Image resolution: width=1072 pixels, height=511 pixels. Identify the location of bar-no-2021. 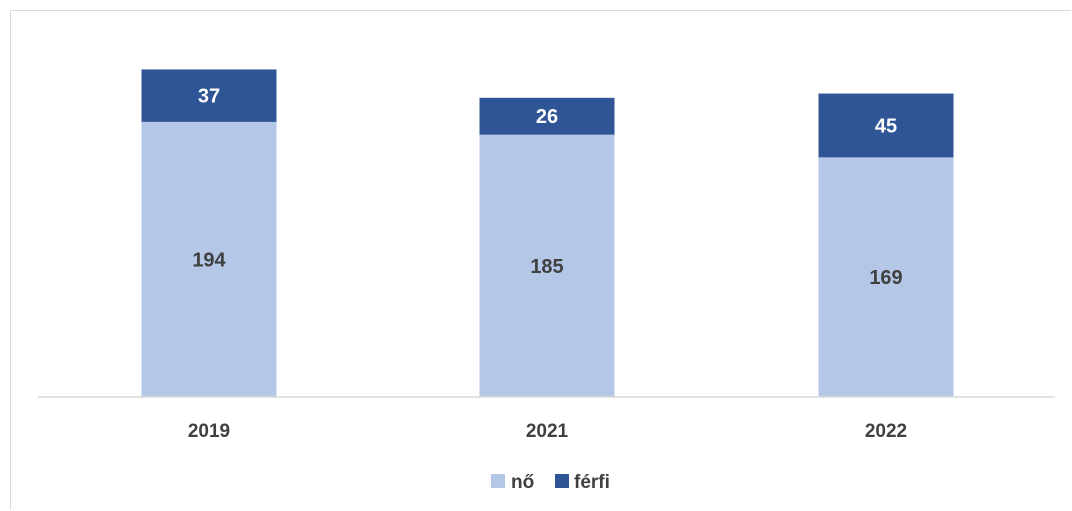
(547, 266).